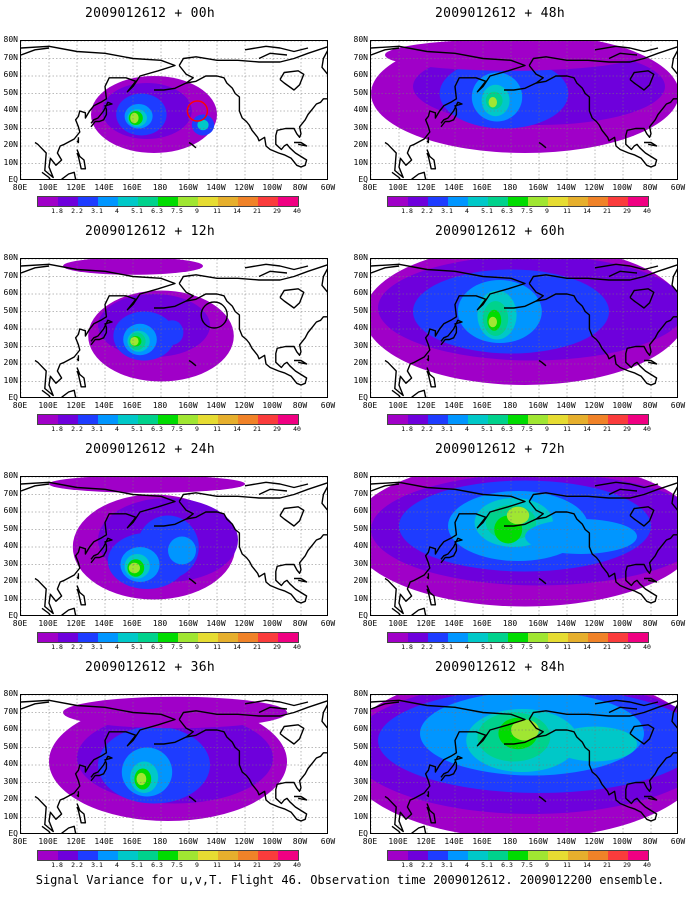 The height and width of the screenshot is (900, 700). Describe the element at coordinates (10, 693) in the screenshot. I see `latitude-label: 80N` at that location.